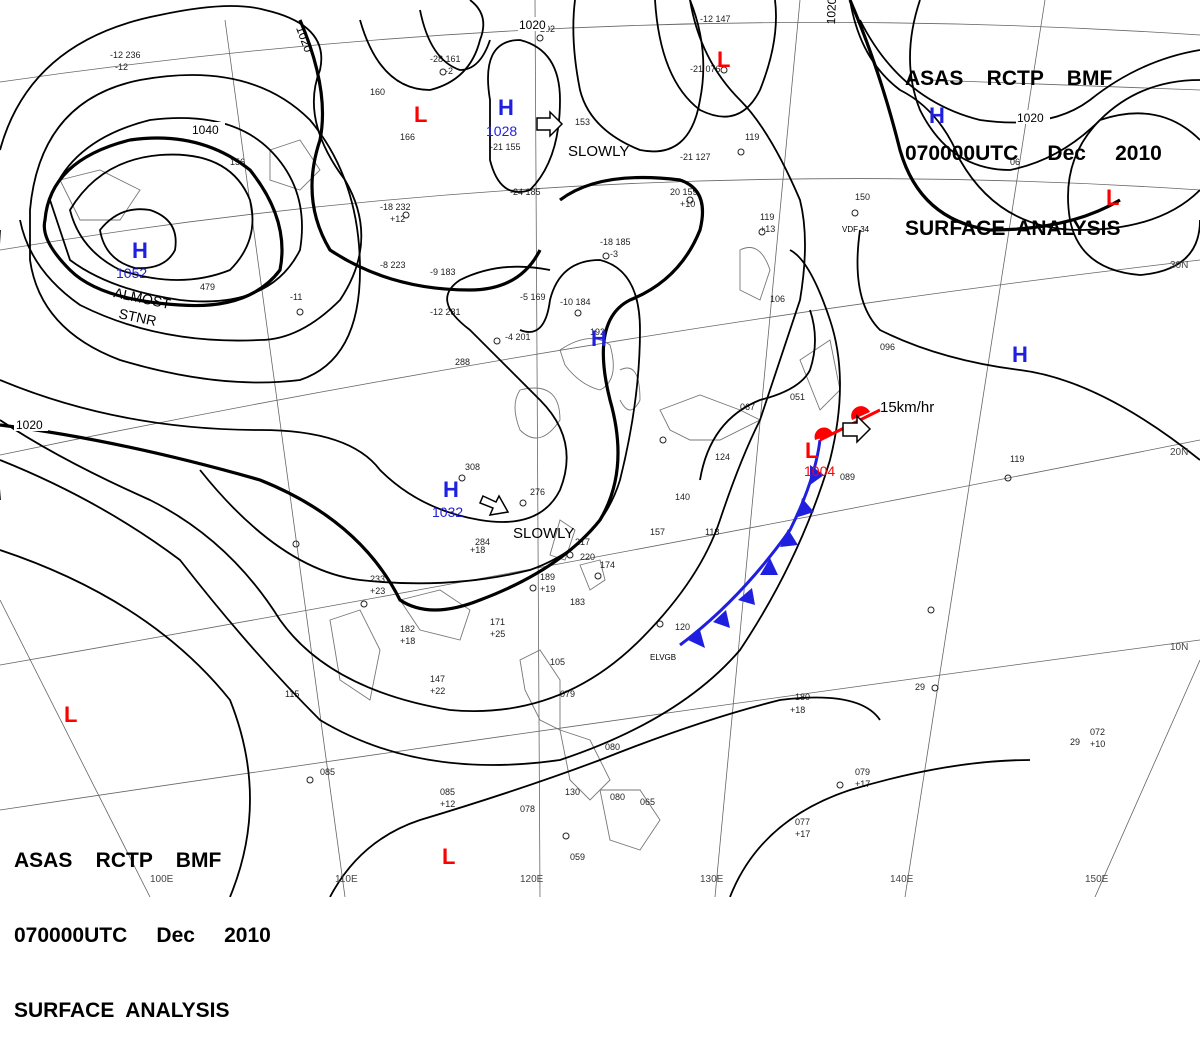  I want to click on svg-text: -5 169, so click(533, 297).